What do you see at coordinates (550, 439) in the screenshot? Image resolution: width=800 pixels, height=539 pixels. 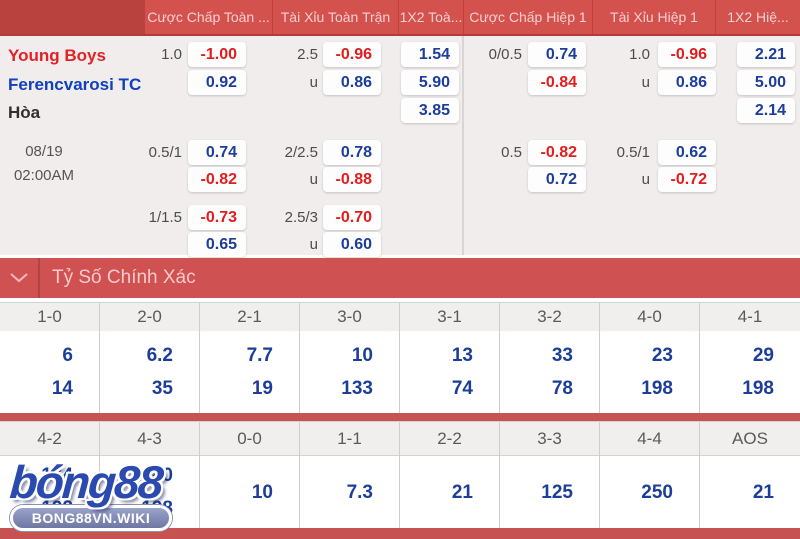 I see `score-header: 3-3` at bounding box center [550, 439].